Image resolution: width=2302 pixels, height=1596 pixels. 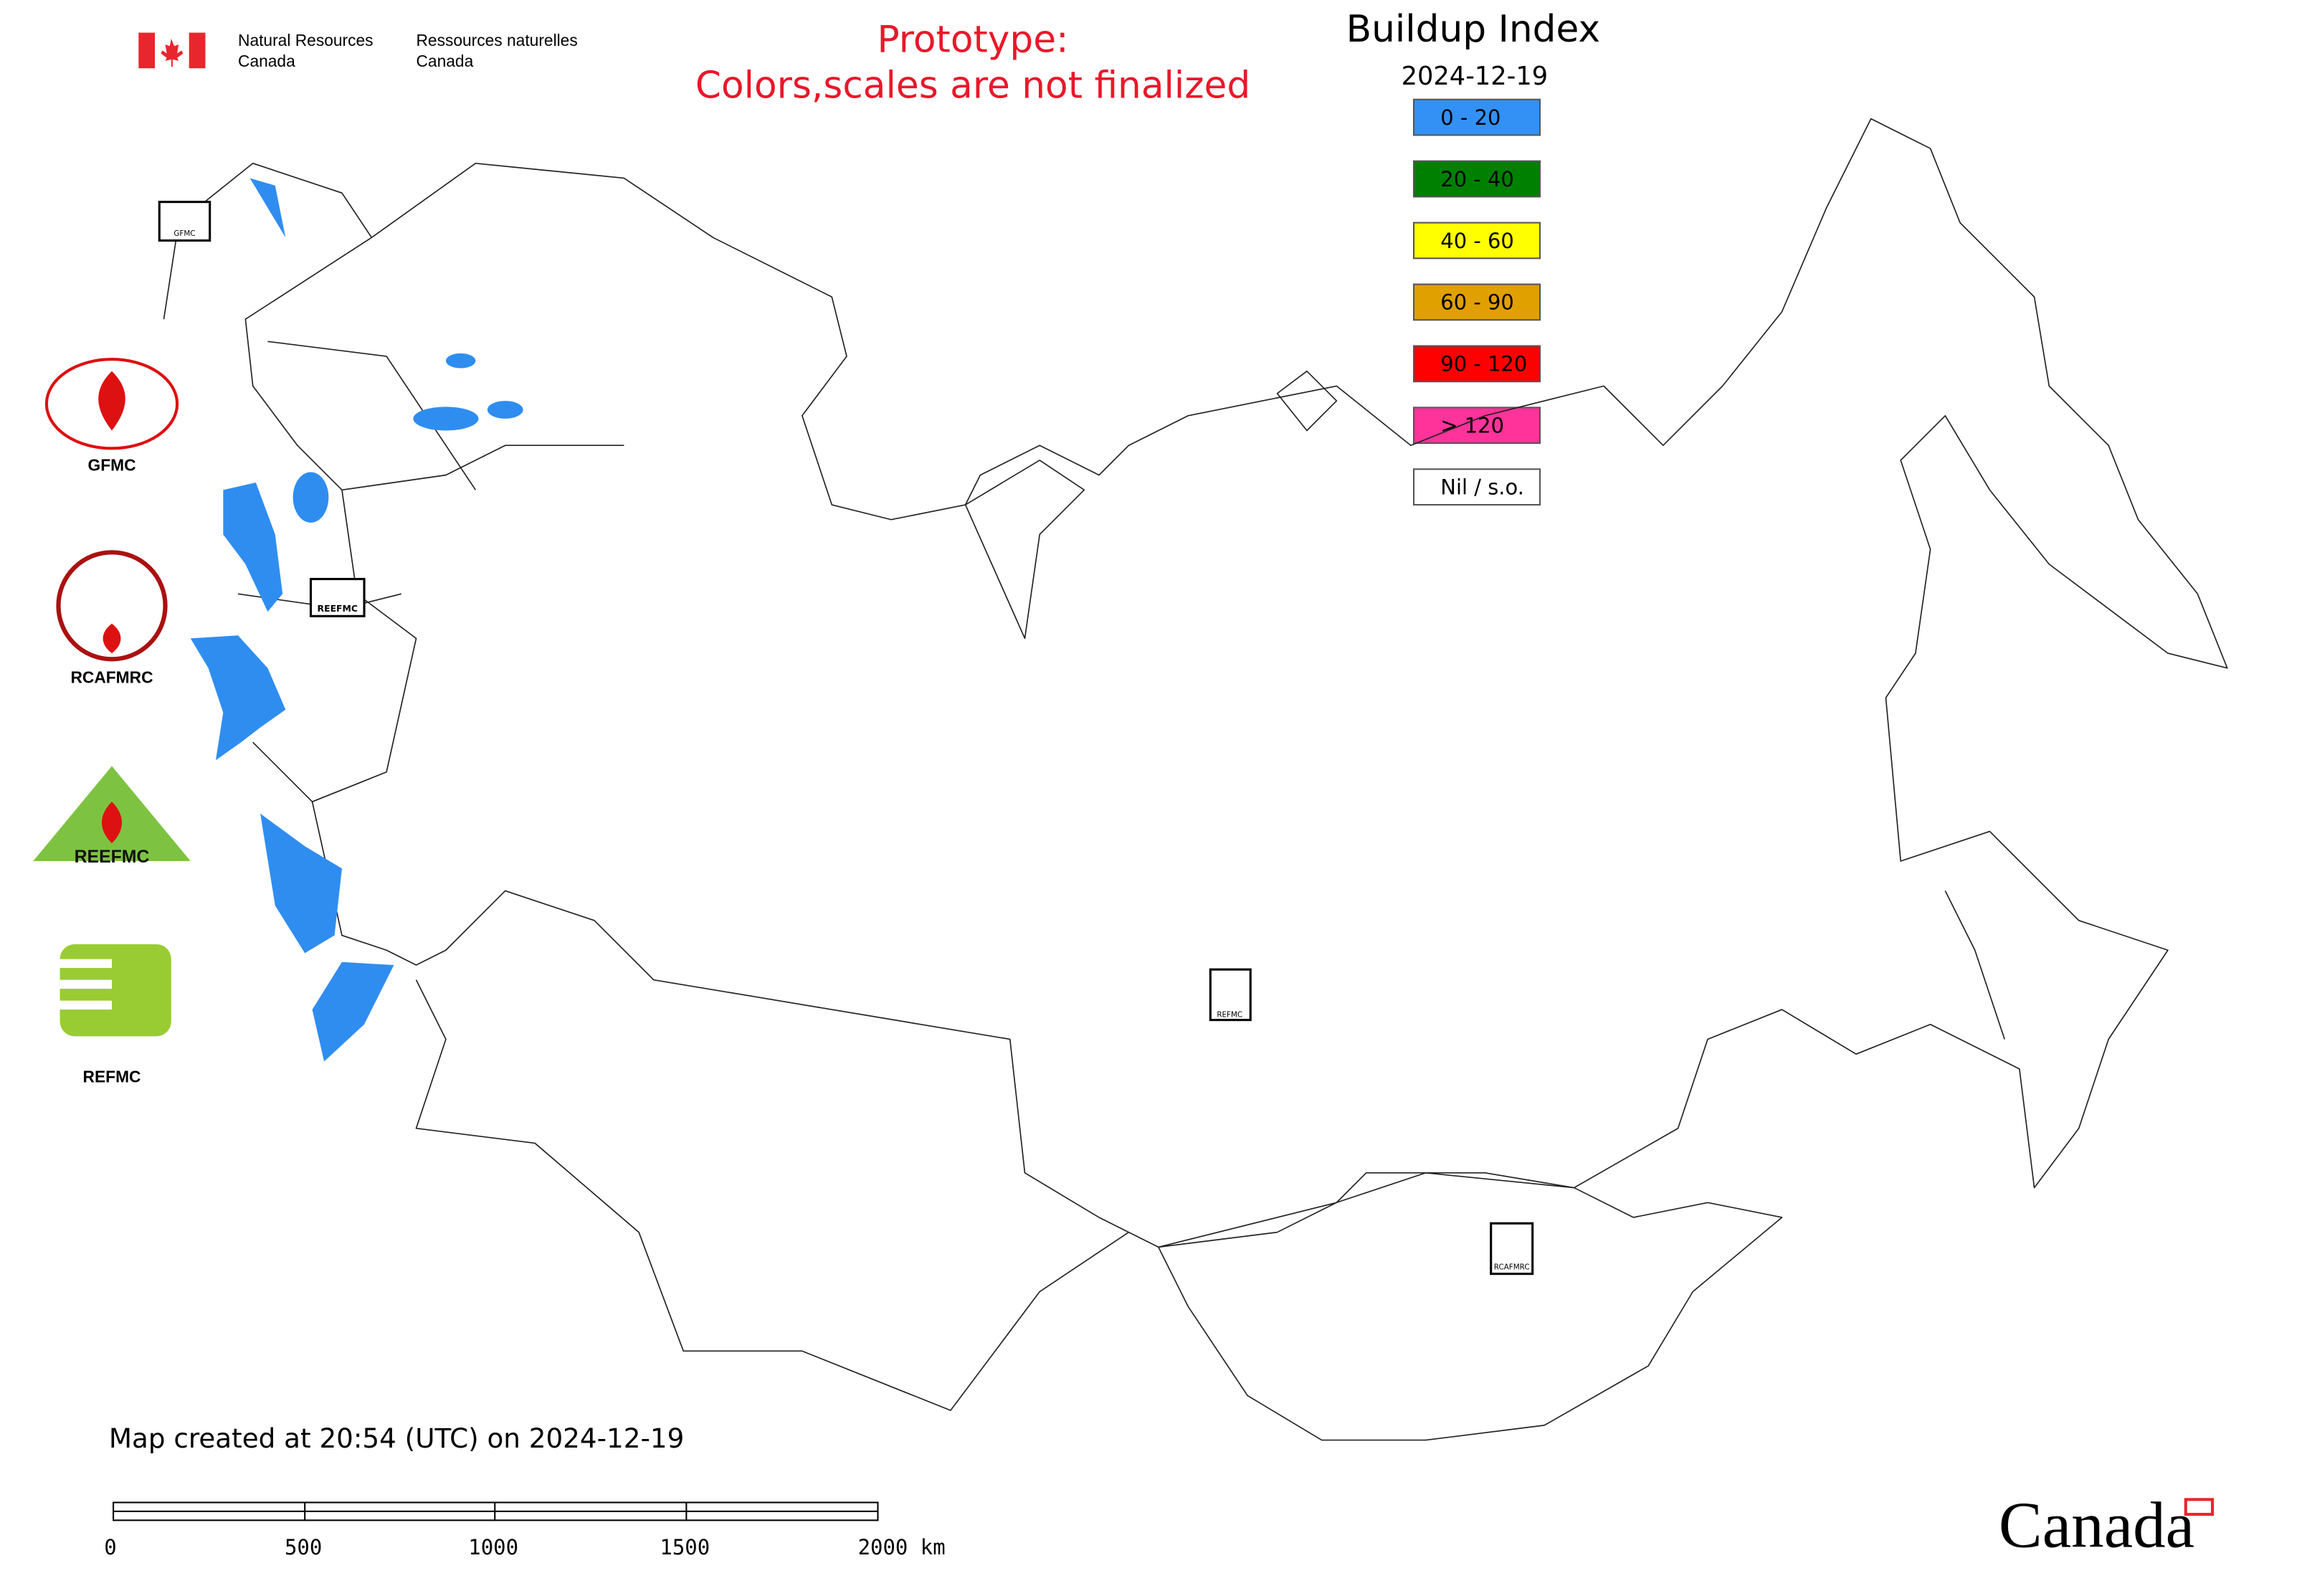 What do you see at coordinates (685, 1547) in the screenshot?
I see `scale-label: 1500` at bounding box center [685, 1547].